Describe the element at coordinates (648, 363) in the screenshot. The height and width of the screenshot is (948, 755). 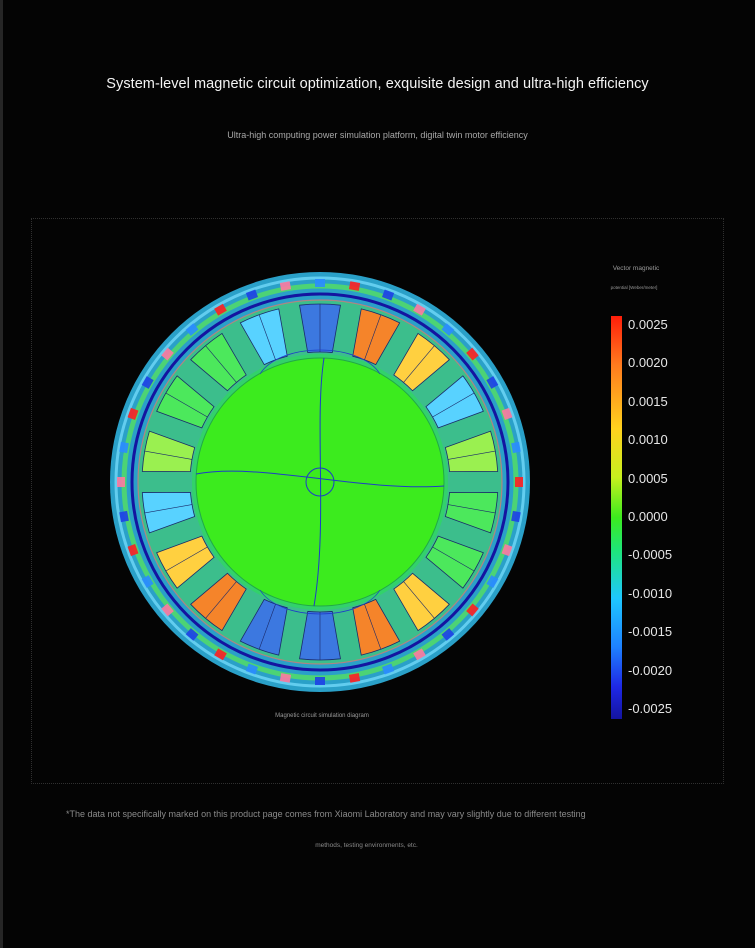
I see `colorbar-tick-label: 0.0020` at that location.